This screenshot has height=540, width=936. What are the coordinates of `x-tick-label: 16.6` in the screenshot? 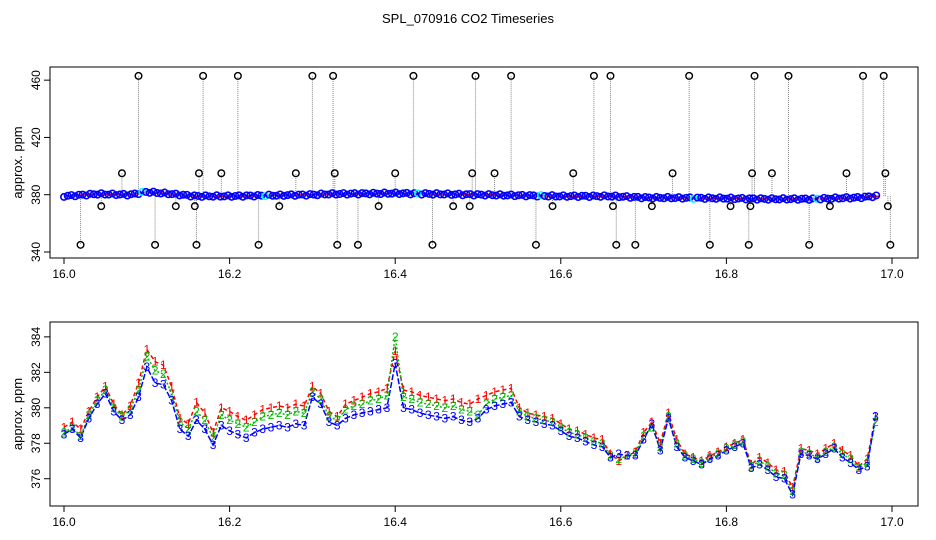 It's located at (561, 522).